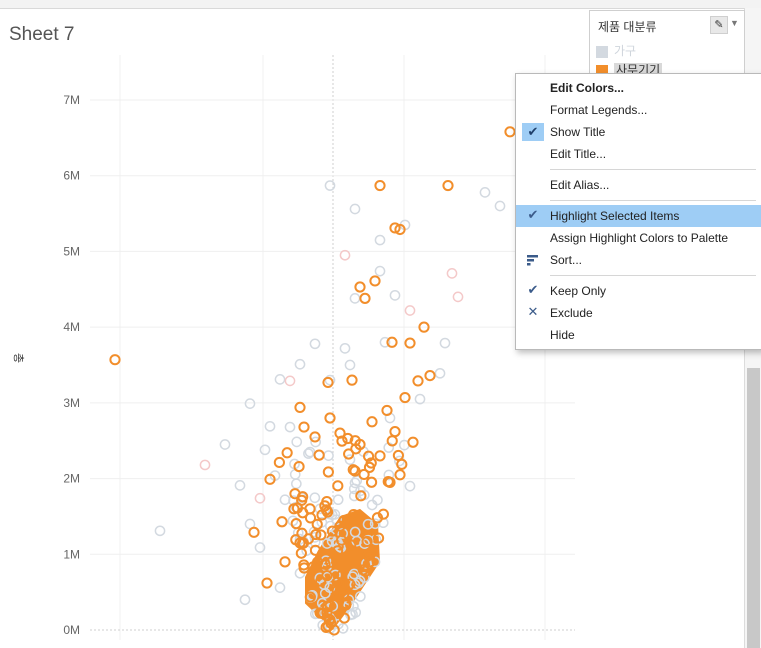 The height and width of the screenshot is (648, 761). Describe the element at coordinates (638, 291) in the screenshot. I see `menu-item-keep-only: ✔ Keep Only` at that location.